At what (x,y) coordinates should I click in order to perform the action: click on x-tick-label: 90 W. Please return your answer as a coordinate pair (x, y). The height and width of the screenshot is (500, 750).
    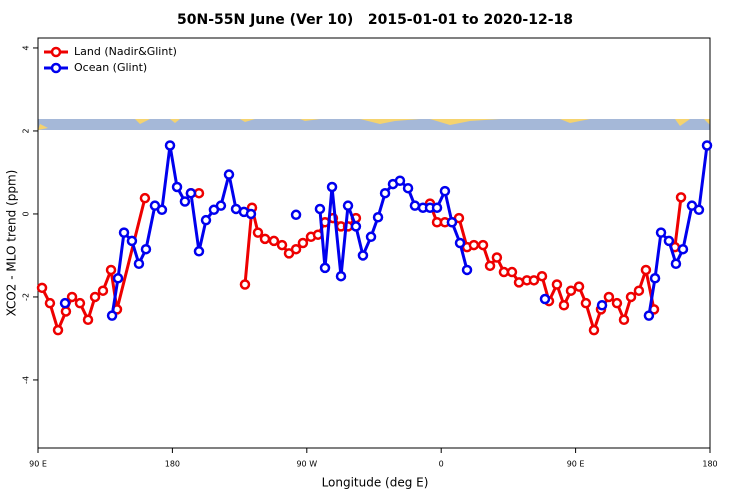
    Looking at the image, I should click on (306, 464).